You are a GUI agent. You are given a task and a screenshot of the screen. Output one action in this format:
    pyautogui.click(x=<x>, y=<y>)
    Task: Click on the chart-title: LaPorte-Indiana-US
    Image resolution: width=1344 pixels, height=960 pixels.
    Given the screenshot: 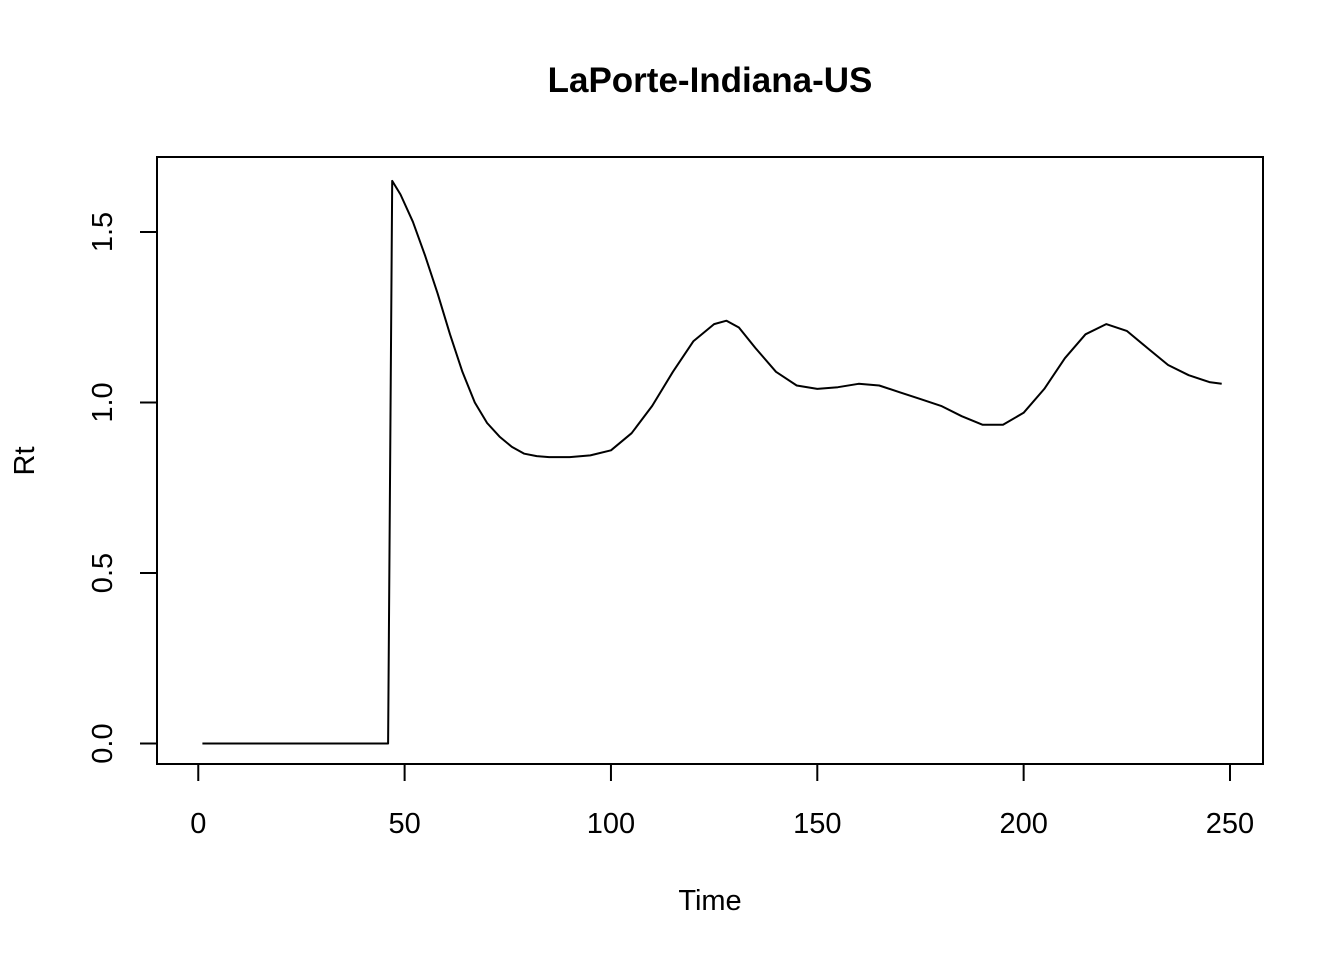 What is the action you would take?
    pyautogui.click(x=710, y=80)
    